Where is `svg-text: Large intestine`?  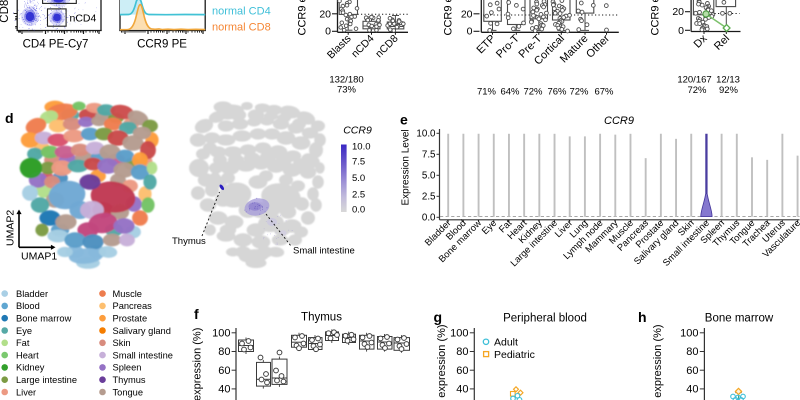 svg-text: Large intestine is located at coordinates (46, 380).